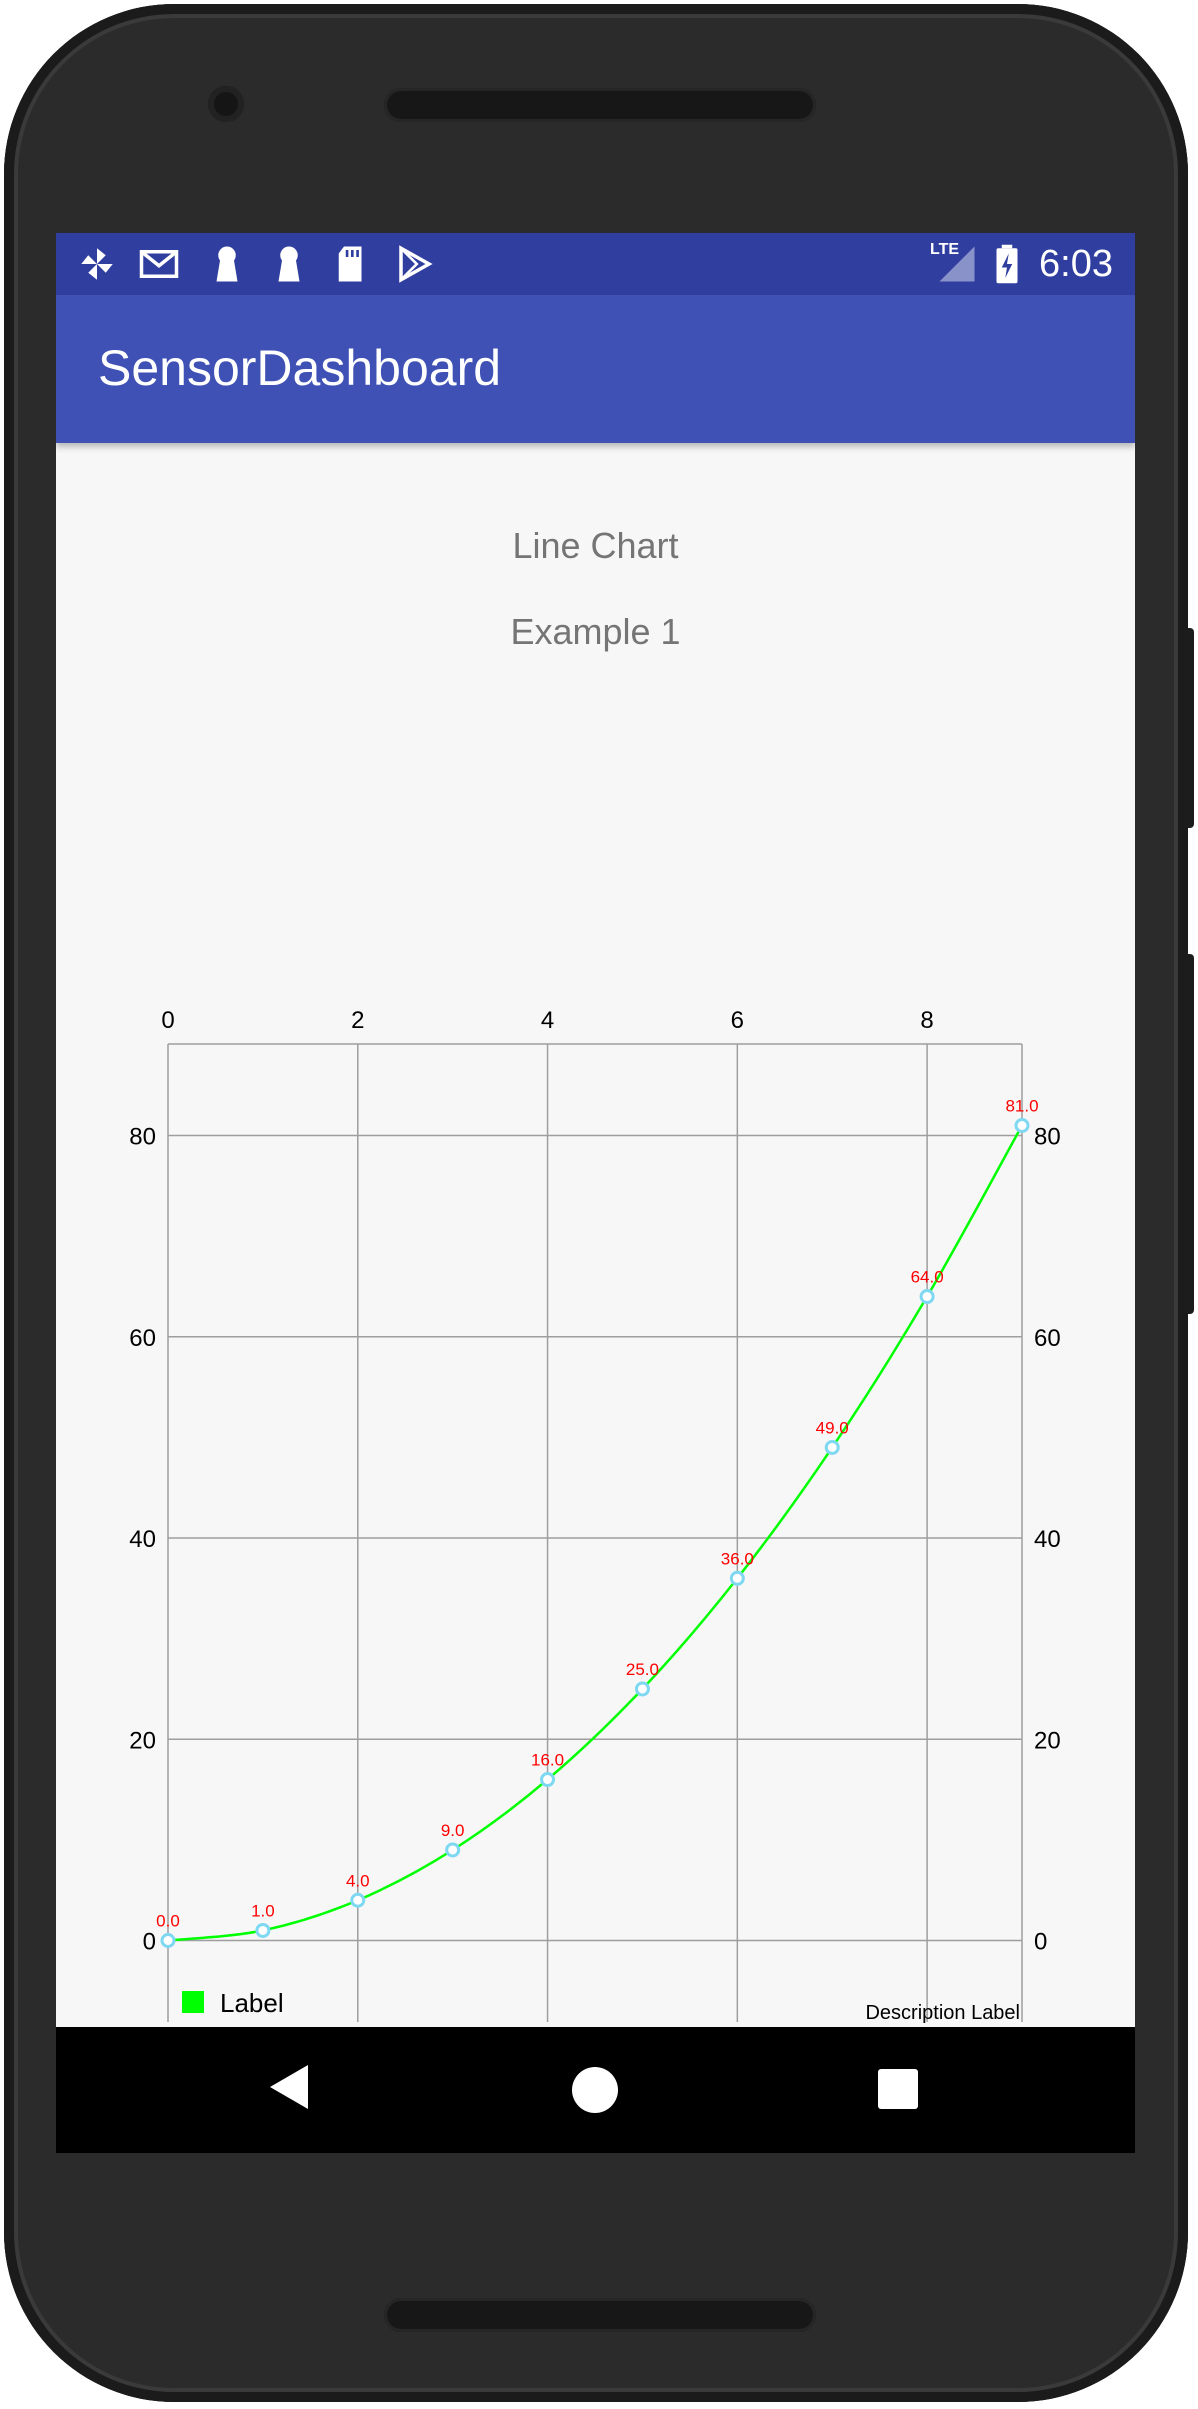 This screenshot has width=1198, height=2409. Describe the element at coordinates (149, 1942) in the screenshot. I see `y-tick-label-left: 0` at that location.